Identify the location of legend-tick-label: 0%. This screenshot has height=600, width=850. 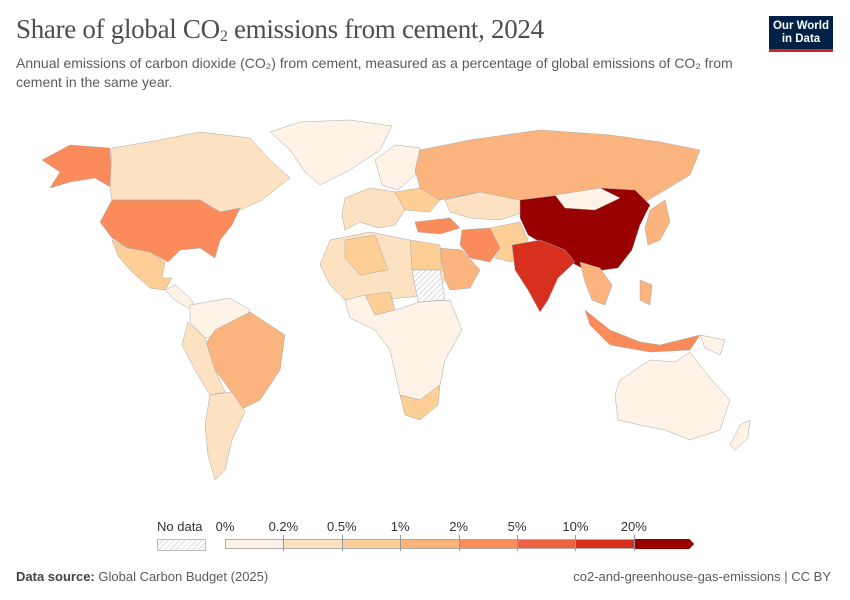
(225, 526).